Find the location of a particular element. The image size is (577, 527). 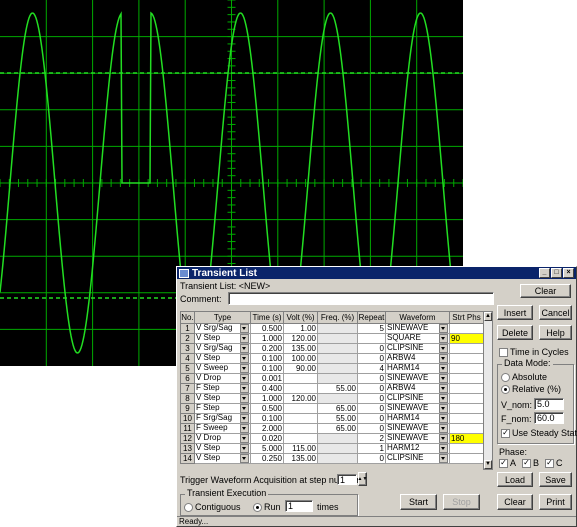

relative-radio-button is located at coordinates (505, 390).